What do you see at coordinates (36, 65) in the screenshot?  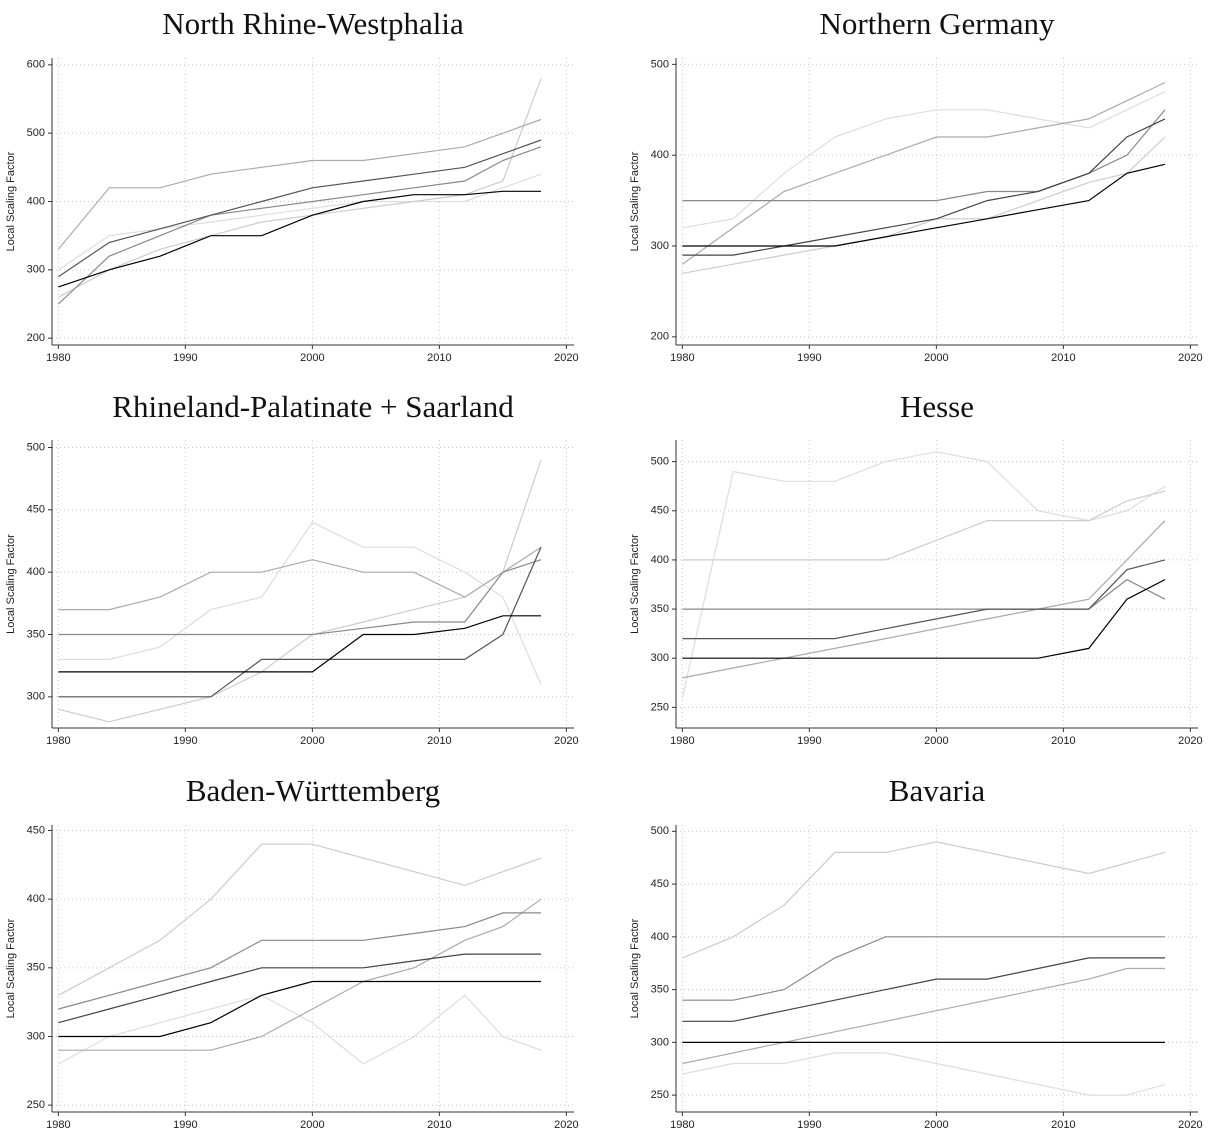 I see `y-tick-label: 600` at bounding box center [36, 65].